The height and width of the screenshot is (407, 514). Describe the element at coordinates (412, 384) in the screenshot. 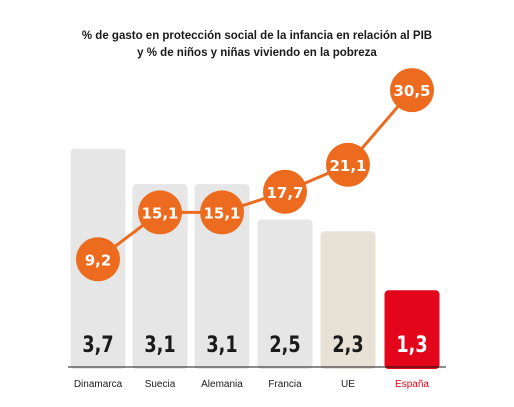

I see `category-label-espana: España` at that location.